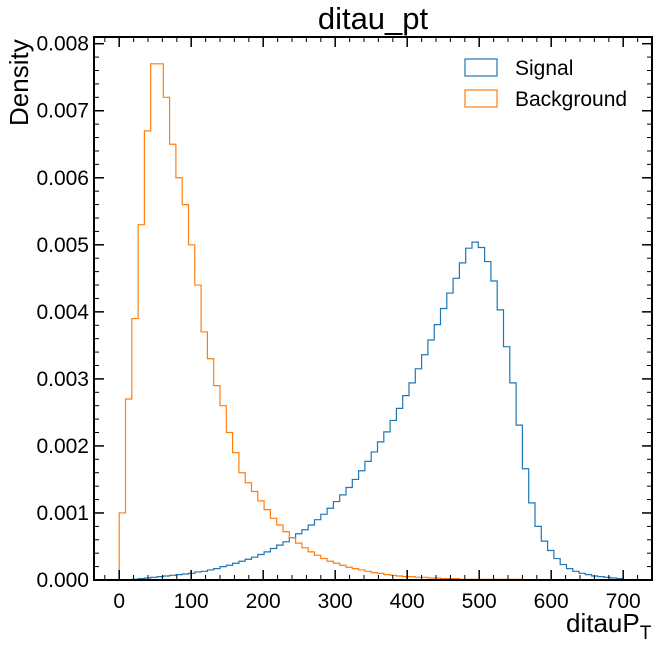 The height and width of the screenshot is (646, 659). I want to click on x-tick-label: 400, so click(407, 601).